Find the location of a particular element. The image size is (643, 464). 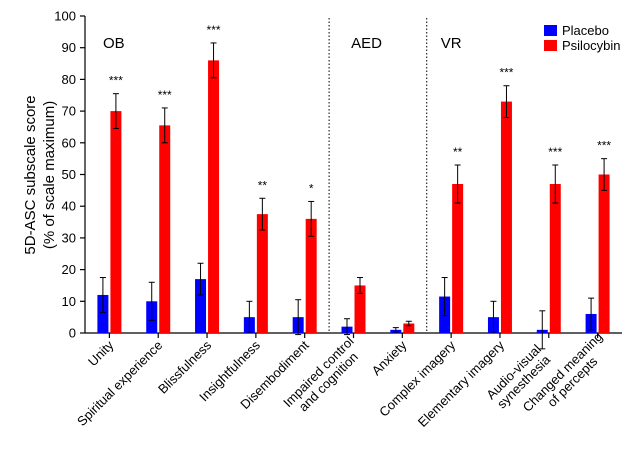

y-tick-label: 20 is located at coordinates (69, 269).